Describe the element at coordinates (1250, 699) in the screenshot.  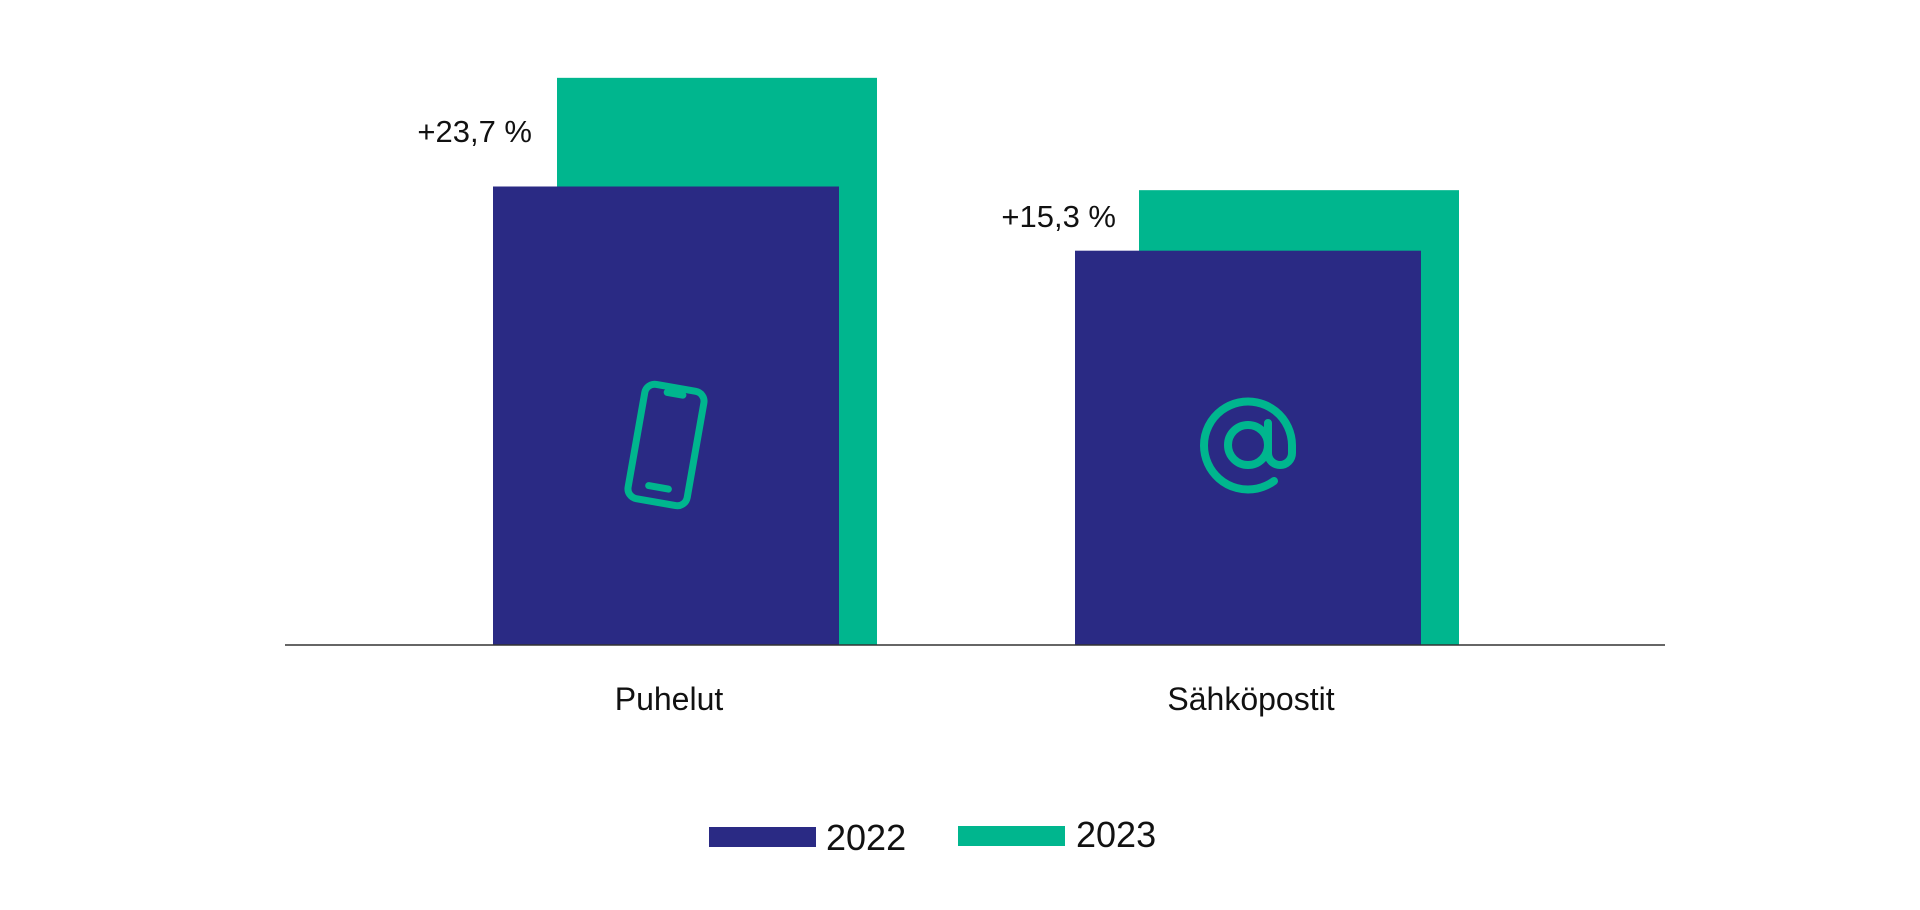
I see `category-label-sahkopostit: Sähköpostit` at that location.